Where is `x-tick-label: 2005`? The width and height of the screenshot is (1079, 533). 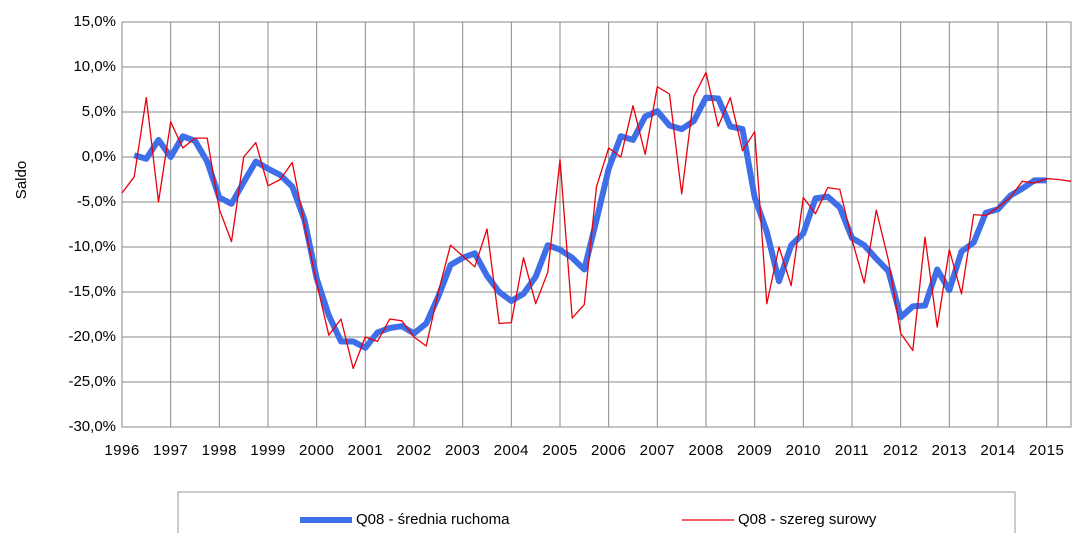
x-tick-label: 2005 is located at coordinates (559, 450).